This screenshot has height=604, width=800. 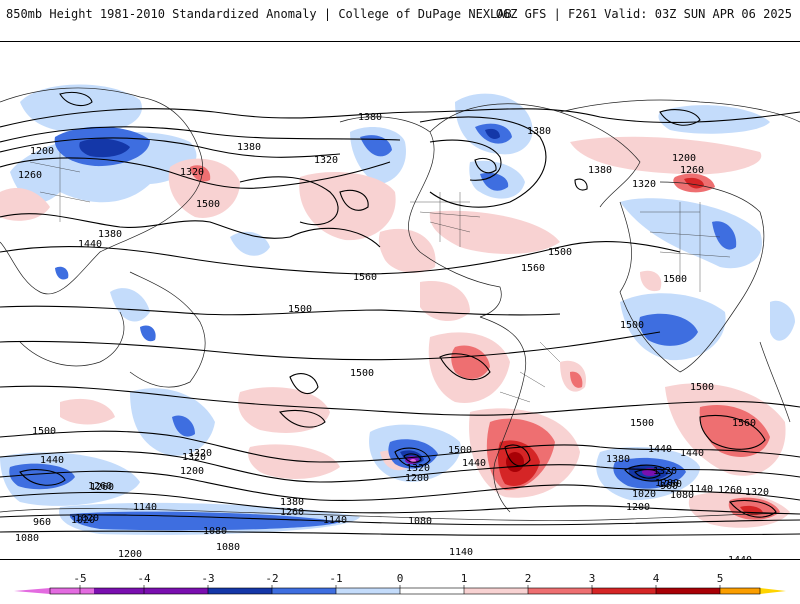 I want to click on colorbar-bin-pos5, so click(x=740, y=591).